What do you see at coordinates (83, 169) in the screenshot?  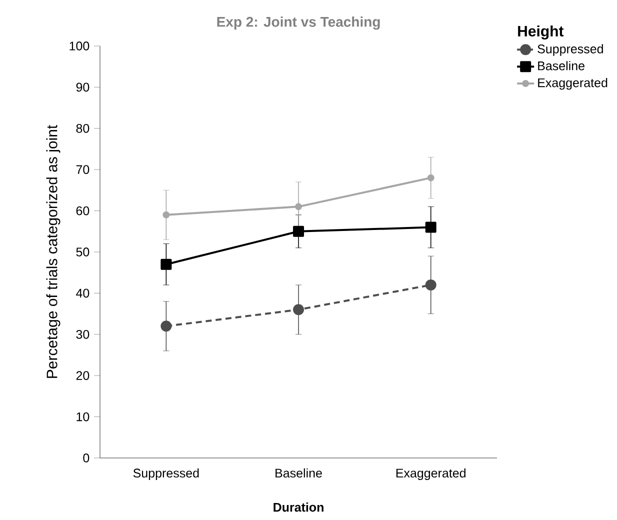 I see `y-tick-label: 70` at bounding box center [83, 169].